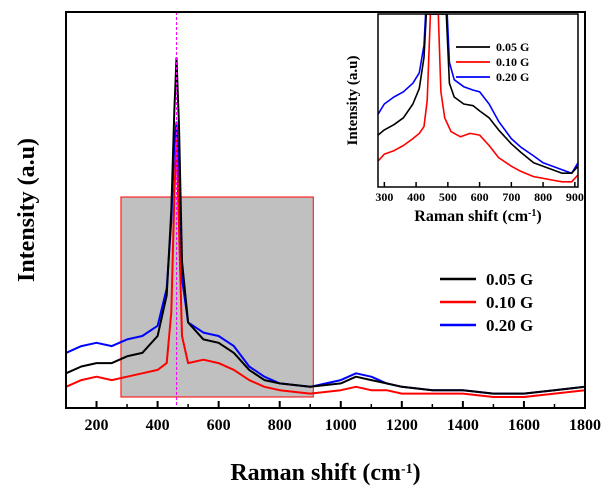 This screenshot has width=608, height=488. What do you see at coordinates (543, 197) in the screenshot?
I see `inset-x-tick-label: 800` at bounding box center [543, 197].